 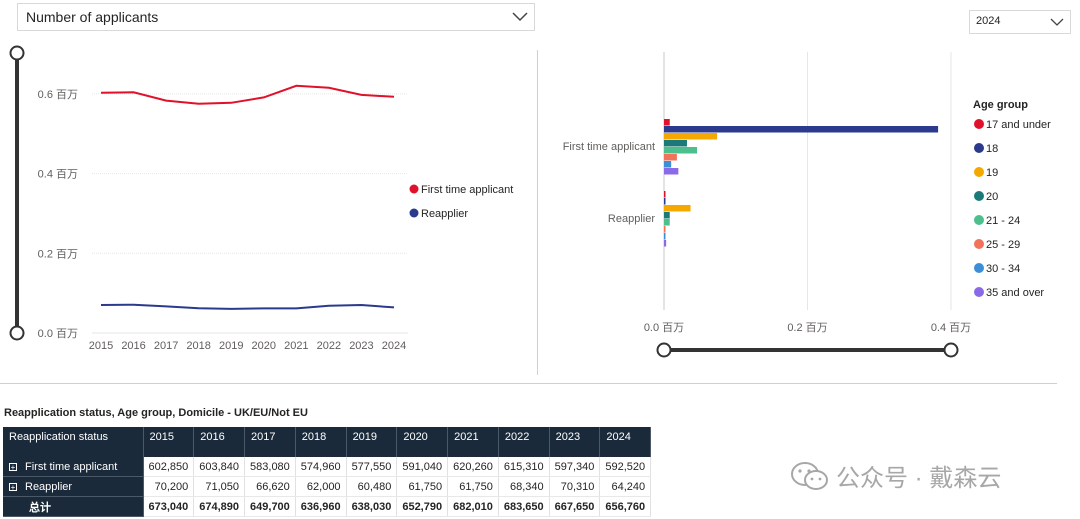 What do you see at coordinates (625, 506) in the screenshot?
I see `total-cell: 656,760` at bounding box center [625, 506].